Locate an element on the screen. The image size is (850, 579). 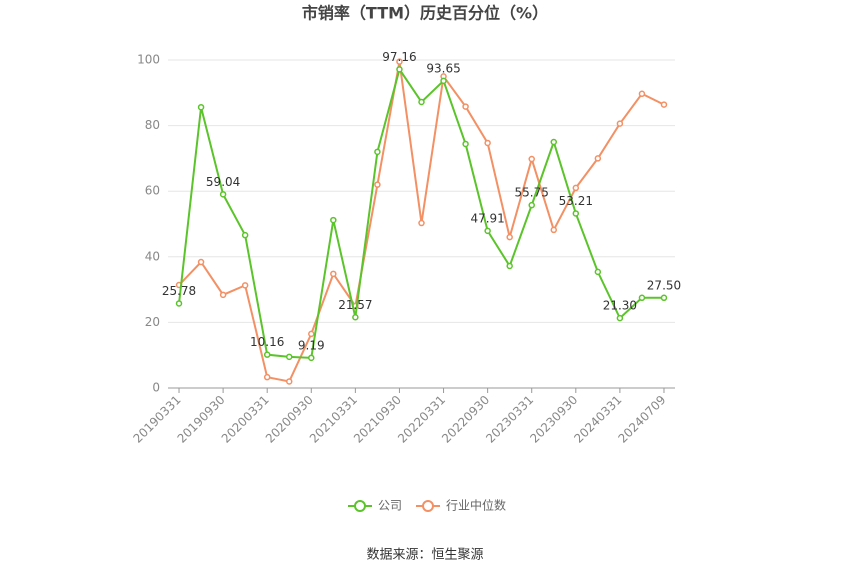
y-tick-label: 60 is located at coordinates (152, 191).